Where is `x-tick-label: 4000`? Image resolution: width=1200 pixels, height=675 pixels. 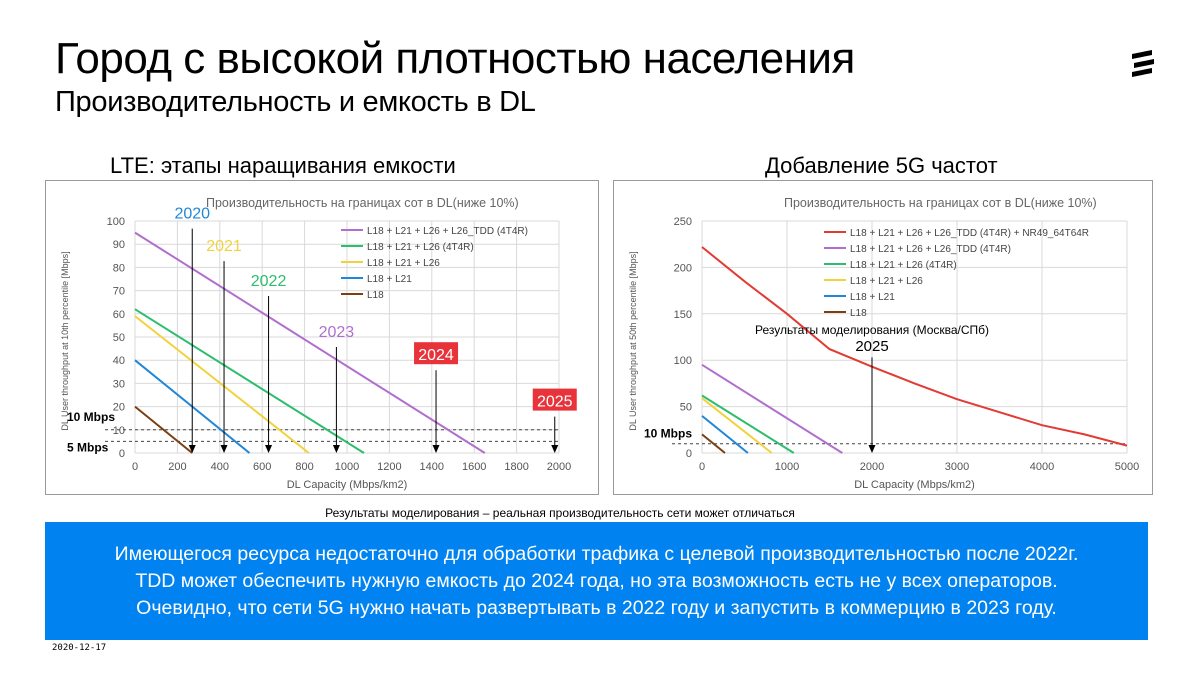 x-tick-label: 4000 is located at coordinates (1042, 467).